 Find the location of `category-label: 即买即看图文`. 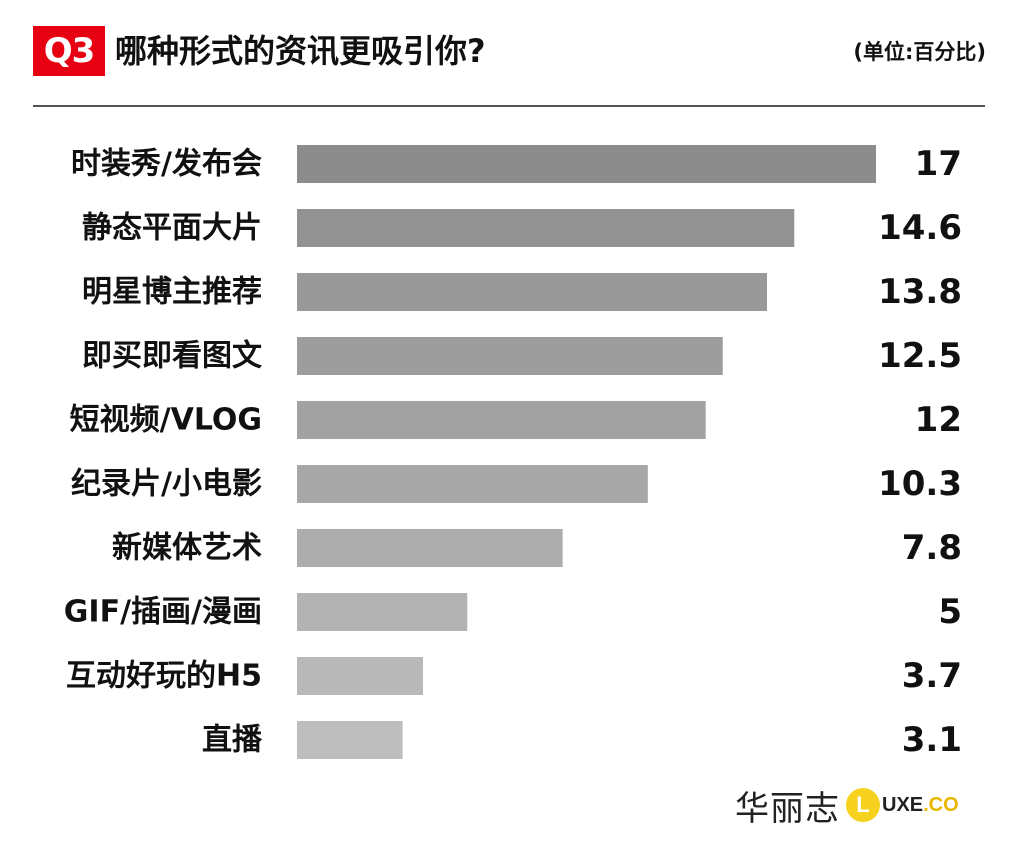

category-label: 即买即看图文 is located at coordinates (172, 356).